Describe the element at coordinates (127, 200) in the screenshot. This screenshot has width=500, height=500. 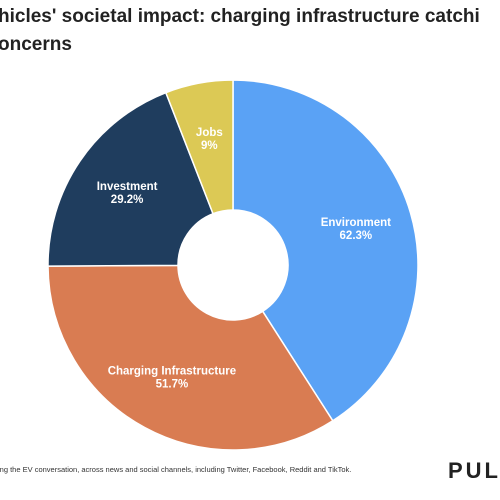
I see `slice-value: 29.2%` at that location.